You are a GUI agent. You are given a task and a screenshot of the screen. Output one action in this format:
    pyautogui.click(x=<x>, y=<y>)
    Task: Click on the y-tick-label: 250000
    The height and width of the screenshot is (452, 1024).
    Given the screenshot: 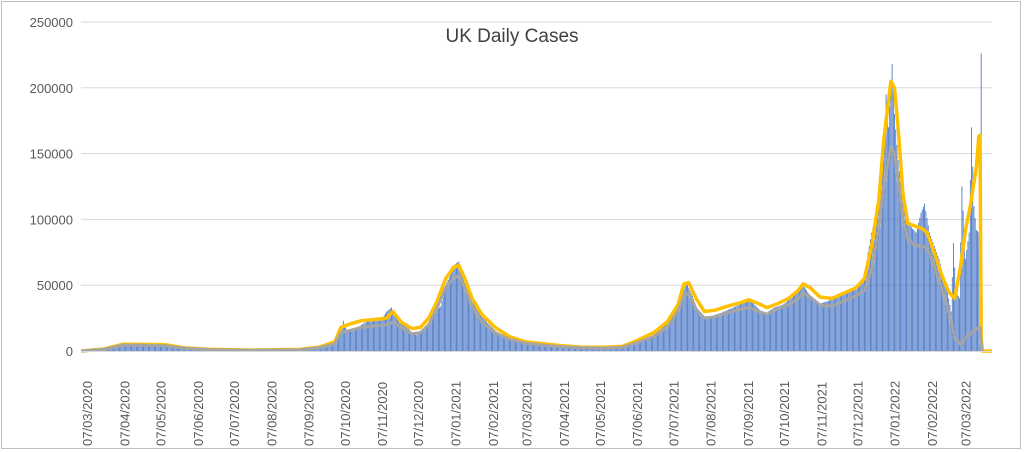 What is the action you would take?
    pyautogui.click(x=51, y=22)
    